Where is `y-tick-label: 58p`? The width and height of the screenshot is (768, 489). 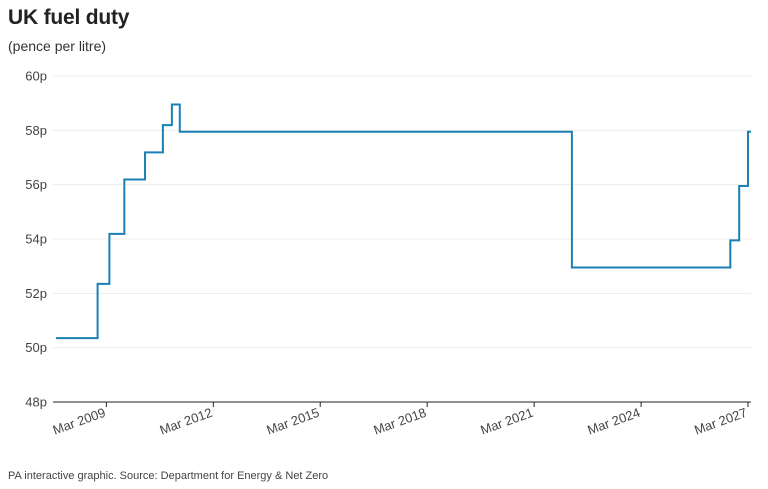 y-tick-label: 58p is located at coordinates (36, 130).